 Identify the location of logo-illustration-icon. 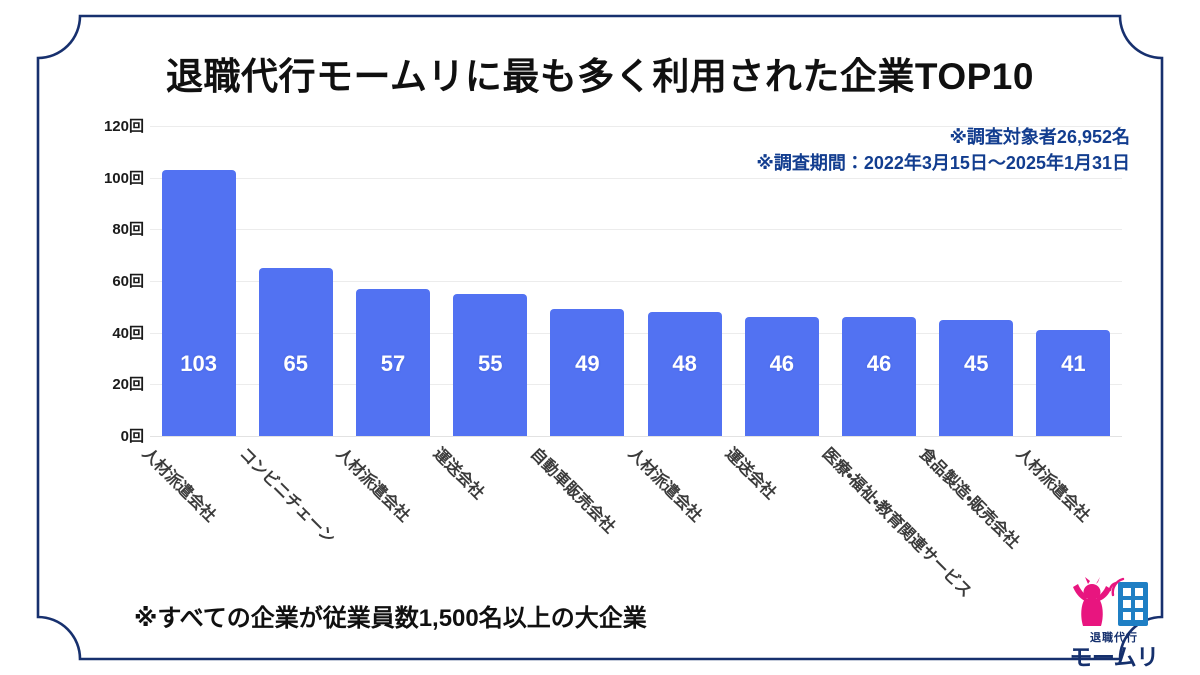
(1110, 601).